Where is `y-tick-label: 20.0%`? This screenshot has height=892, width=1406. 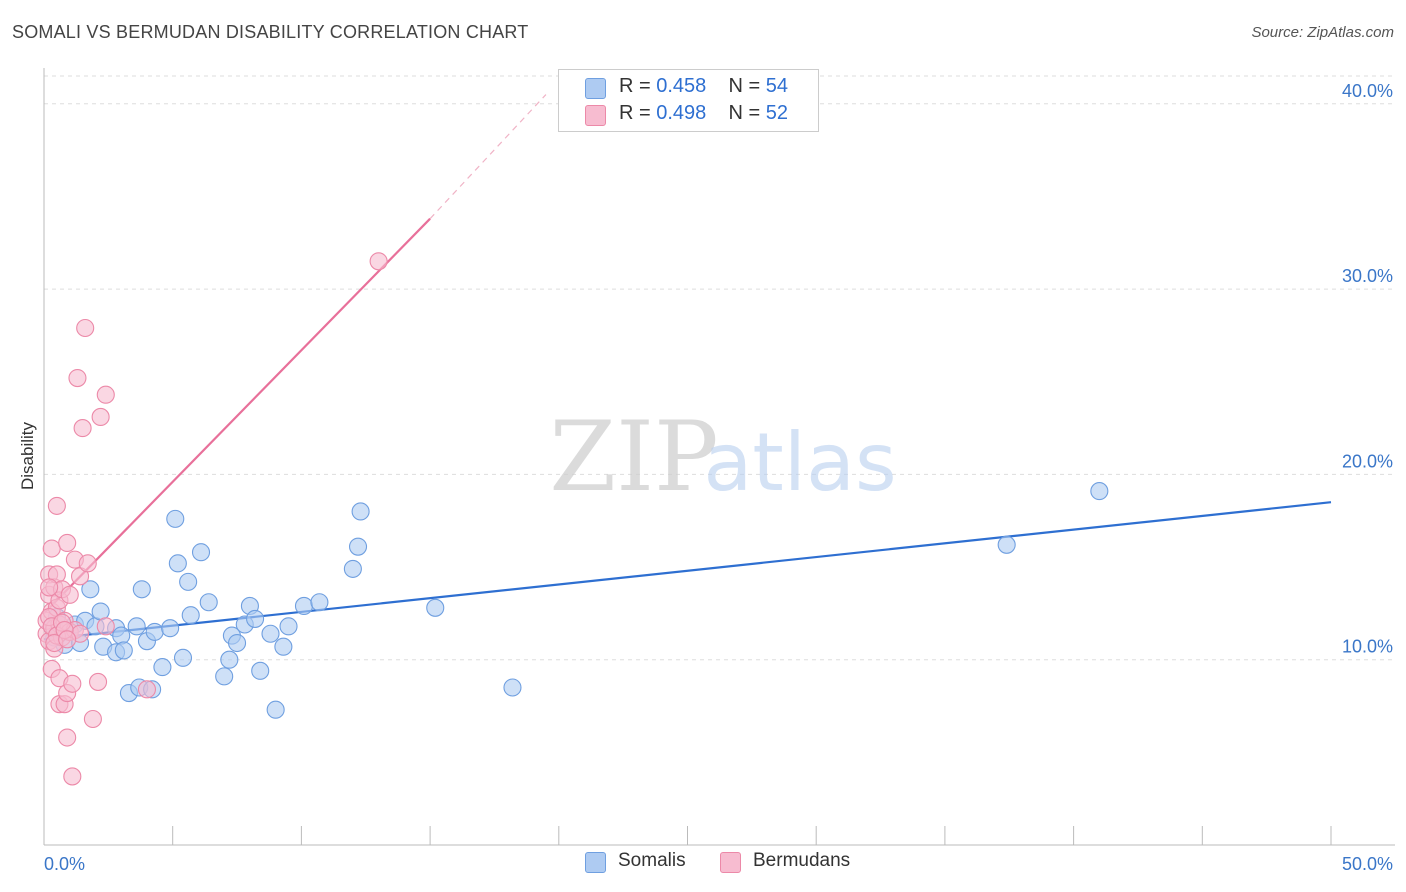
y-tick-label: 20.0% is located at coordinates (1367, 461).